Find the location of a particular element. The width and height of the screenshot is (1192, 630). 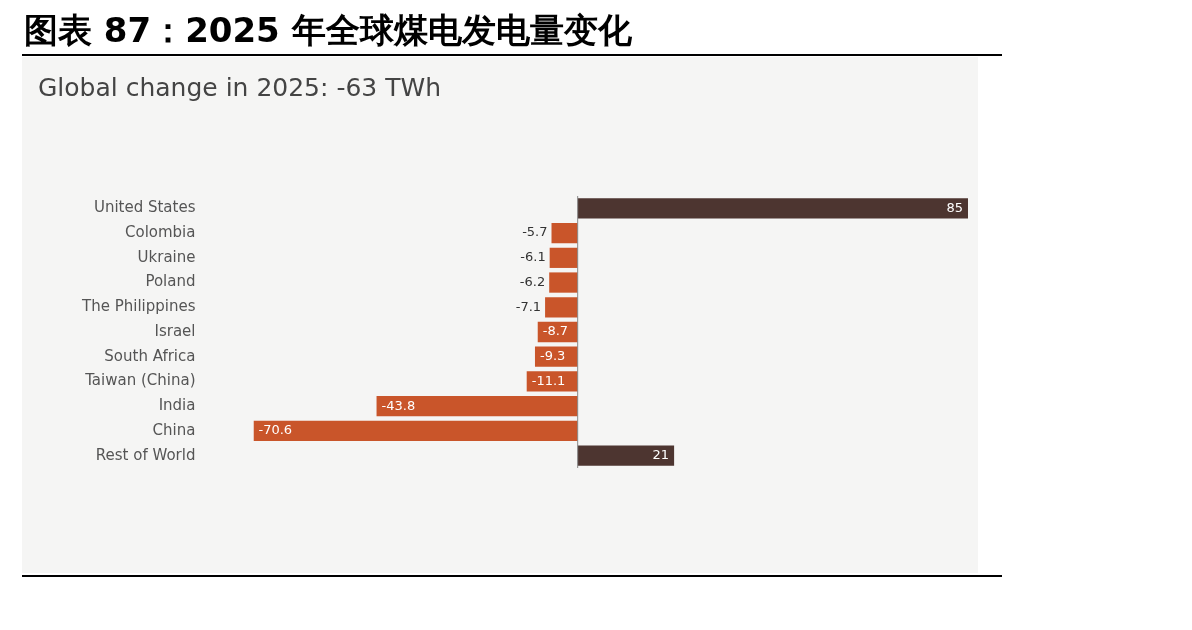

data-label: 21 is located at coordinates (661, 455).